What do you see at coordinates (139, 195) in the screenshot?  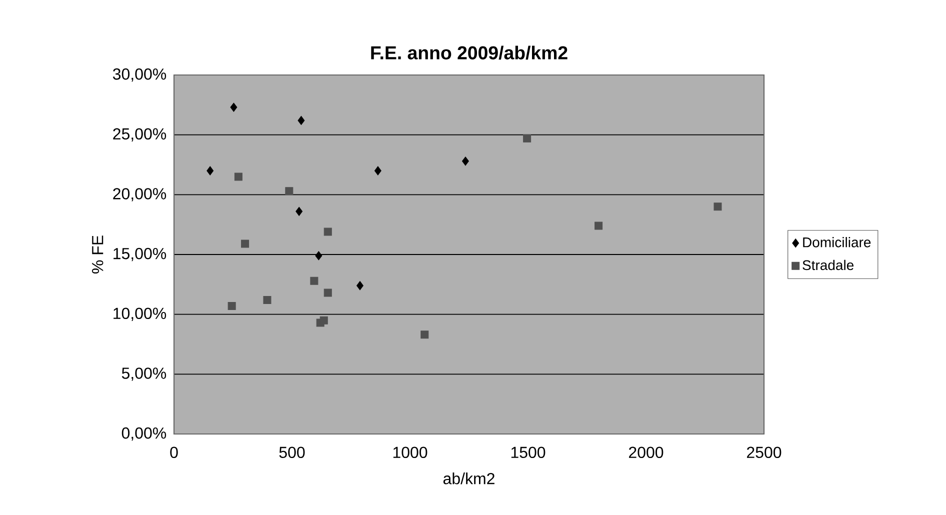 I see `y-tick-label: 20,00%` at bounding box center [139, 195].